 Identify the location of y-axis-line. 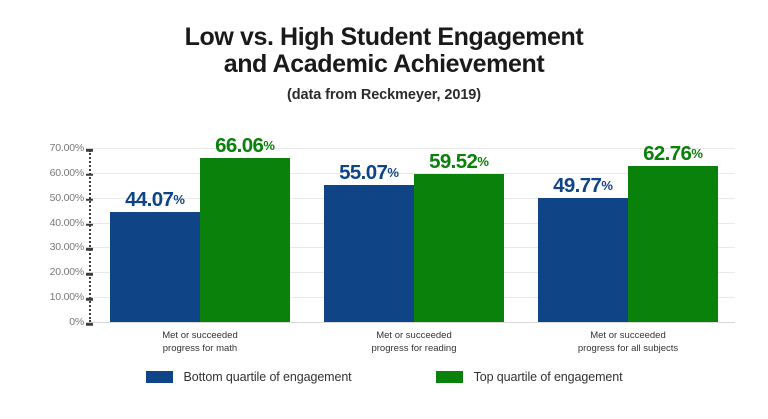
(90, 236).